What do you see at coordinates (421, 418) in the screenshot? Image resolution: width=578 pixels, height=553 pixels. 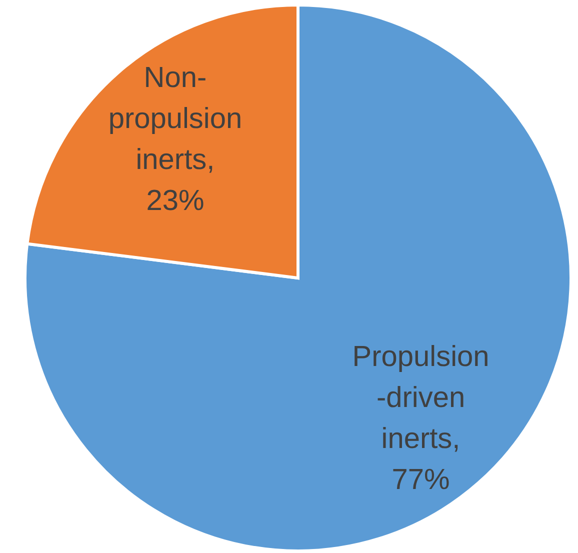 I see `data-label: Propulsion-driven inerts, 77%` at bounding box center [421, 418].